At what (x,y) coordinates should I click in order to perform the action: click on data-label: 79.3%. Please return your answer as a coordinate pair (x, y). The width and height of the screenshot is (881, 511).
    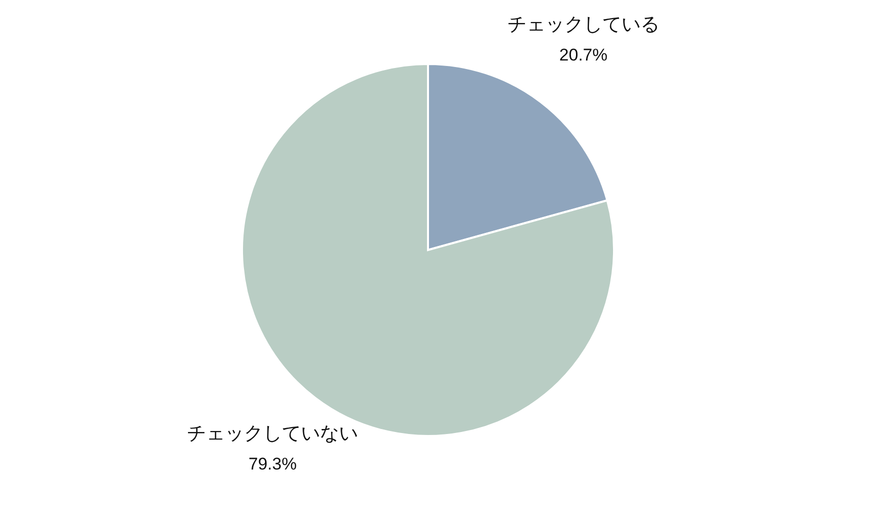
    Looking at the image, I should click on (272, 464).